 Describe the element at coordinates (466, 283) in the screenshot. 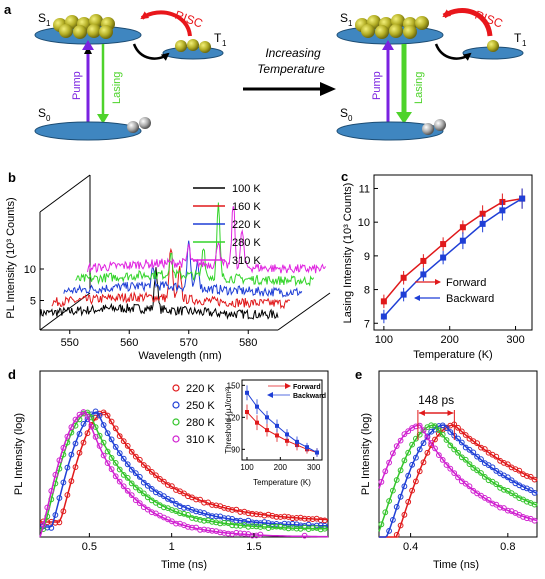

I see `c-legend-forward-label: Forward` at that location.